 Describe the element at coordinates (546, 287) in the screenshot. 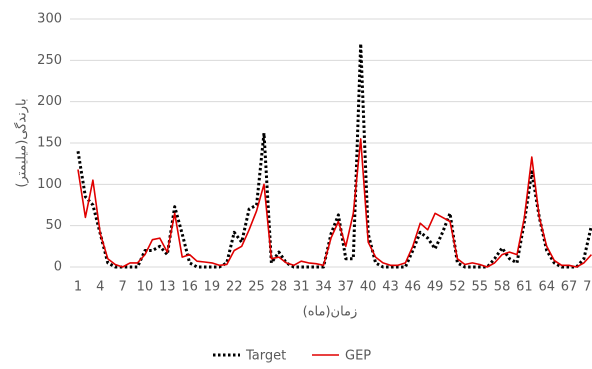

I see `x-tick-label: 64` at that location.